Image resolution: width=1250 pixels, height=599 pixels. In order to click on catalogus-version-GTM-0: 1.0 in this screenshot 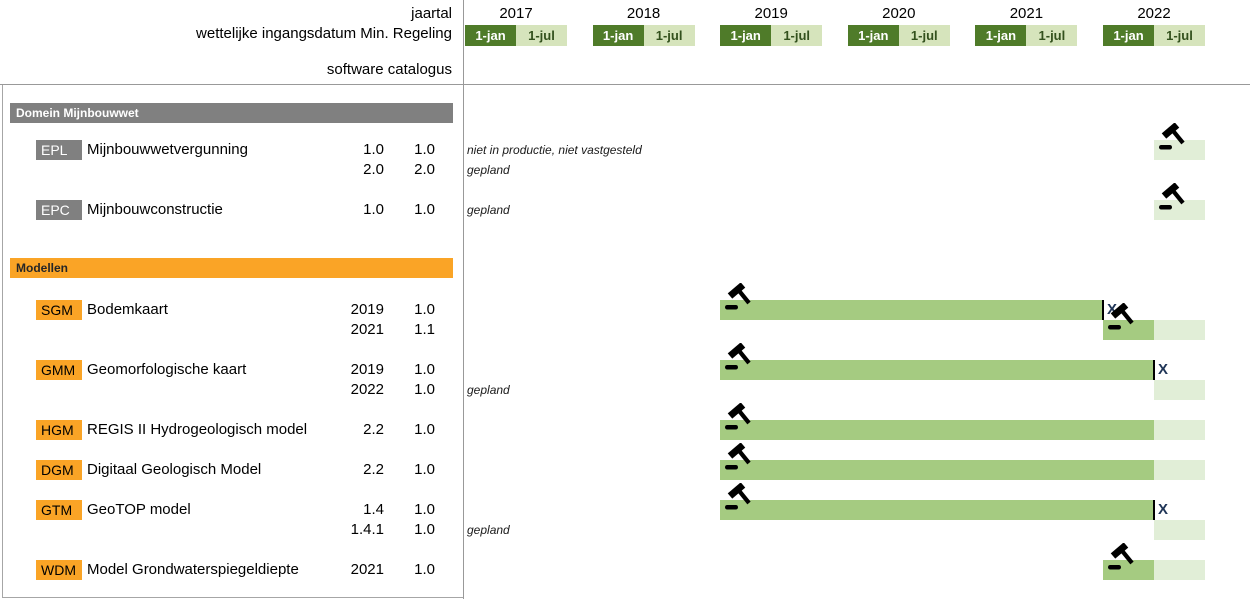, I will do `click(424, 509)`.